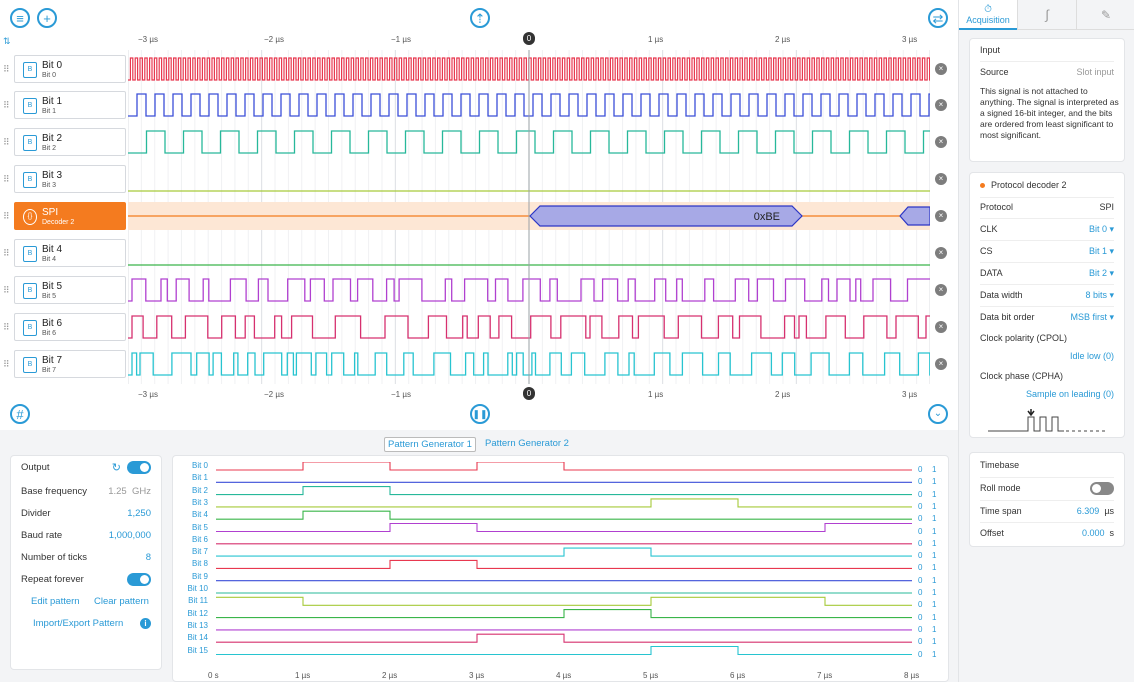 This screenshot has height=682, width=1134. Describe the element at coordinates (1092, 316) in the screenshot. I see `data-bit-order-select: MSB first ▾` at that location.